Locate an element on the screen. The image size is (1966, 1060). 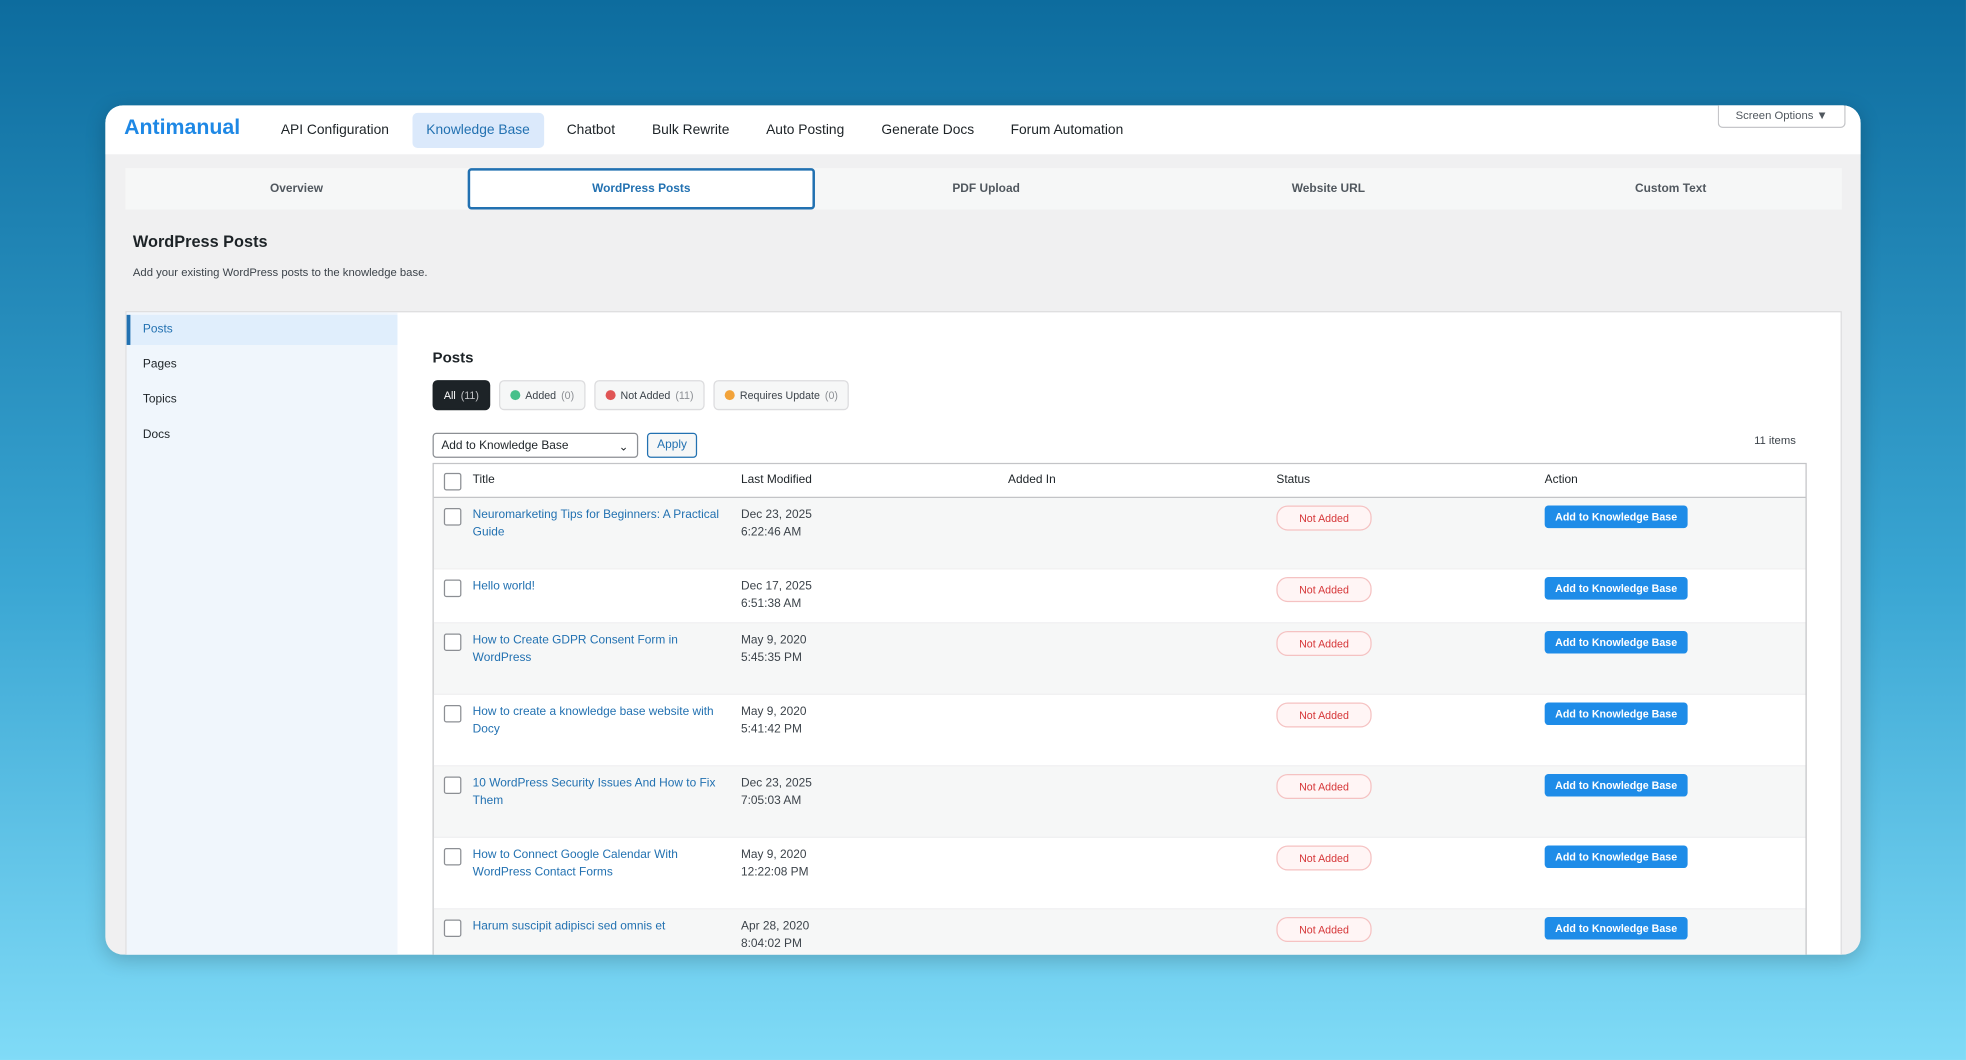
nav-item: Auto Posting is located at coordinates (805, 130).